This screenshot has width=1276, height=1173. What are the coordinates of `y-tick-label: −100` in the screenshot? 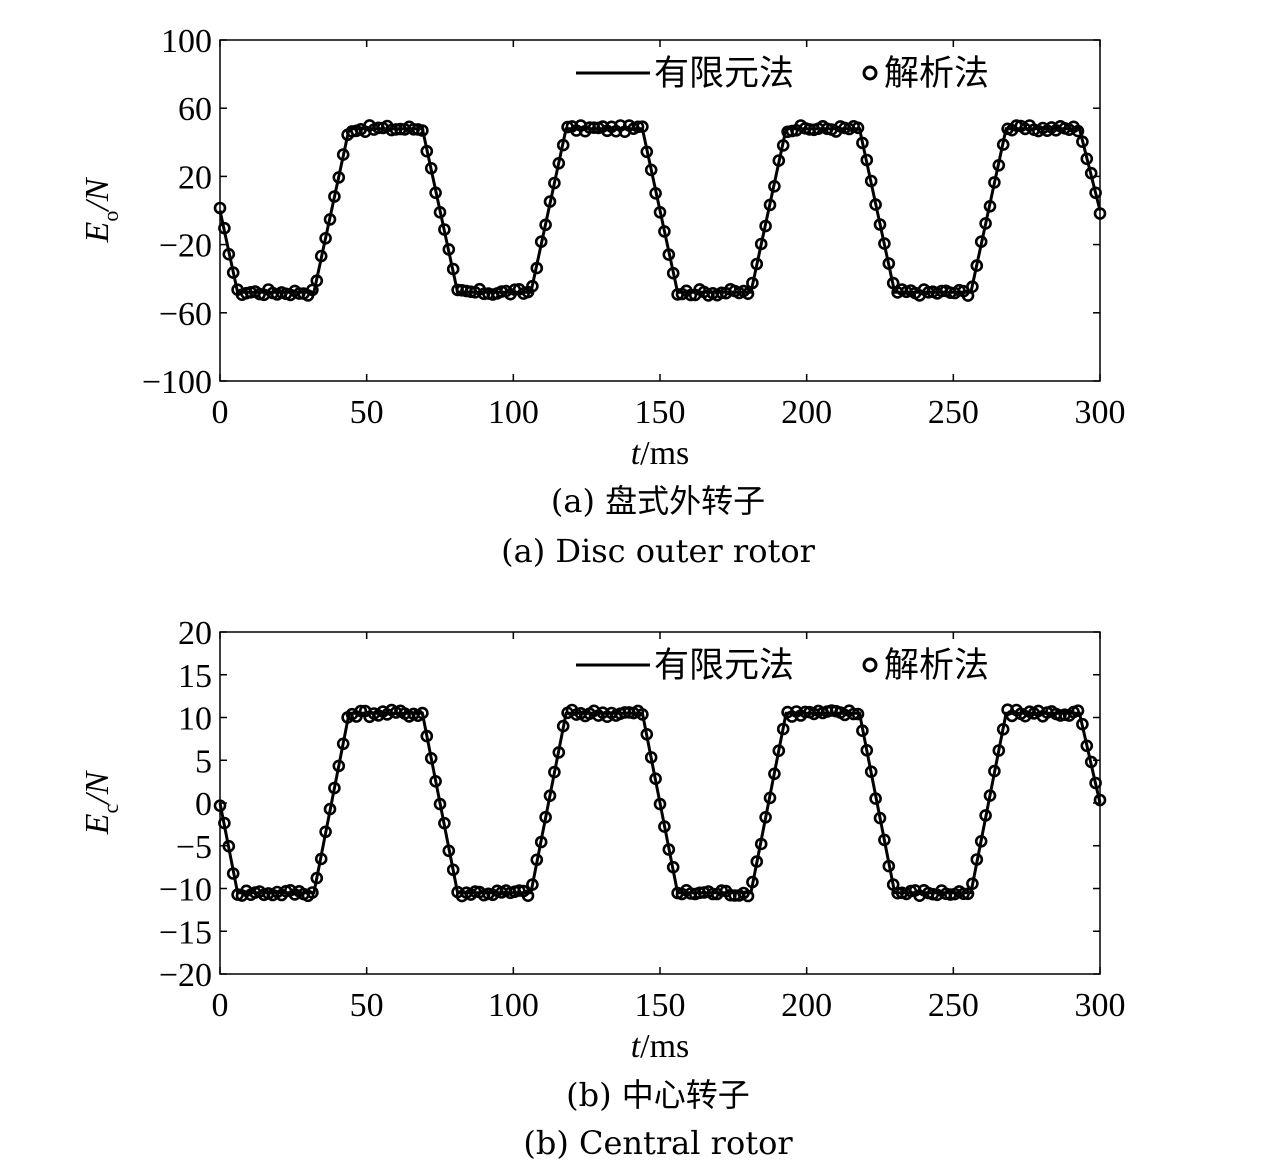 It's located at (177, 382).